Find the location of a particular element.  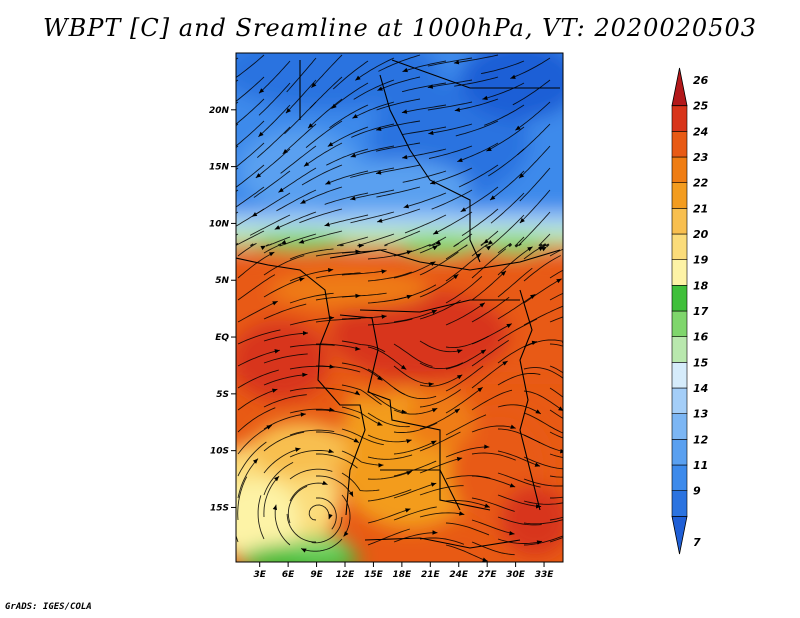

lat-tick-label: 15S is located at coordinates (219, 508).